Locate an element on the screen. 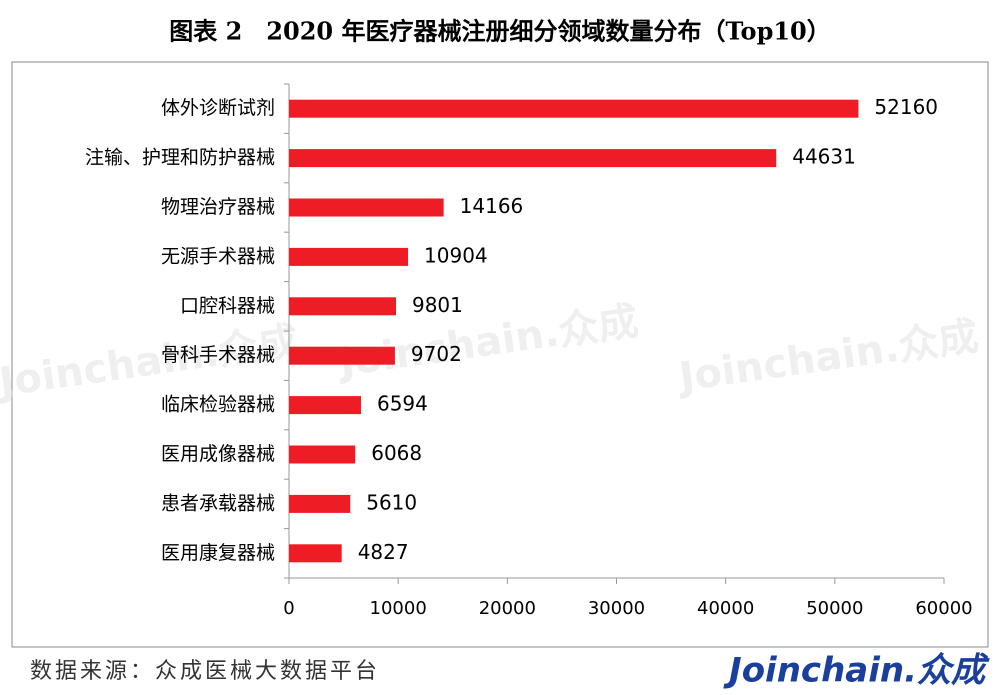  value-label: 9801 is located at coordinates (437, 305).